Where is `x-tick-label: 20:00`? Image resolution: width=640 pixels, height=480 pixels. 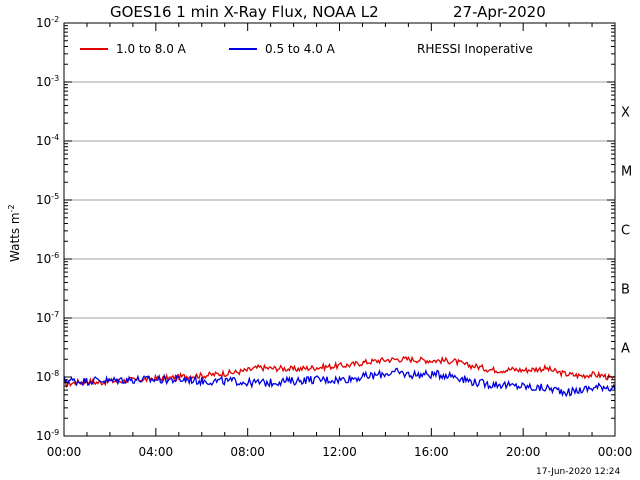
x-tick-label: 20:00 is located at coordinates (523, 452).